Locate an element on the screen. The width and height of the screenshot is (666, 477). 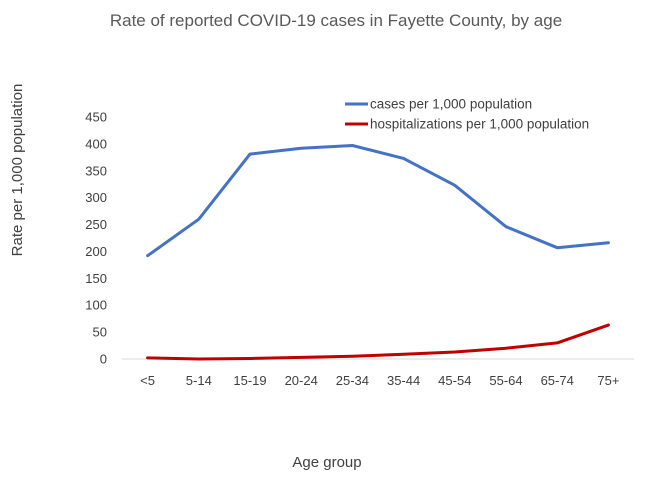
y-tick-label: 450 is located at coordinates (96, 117).